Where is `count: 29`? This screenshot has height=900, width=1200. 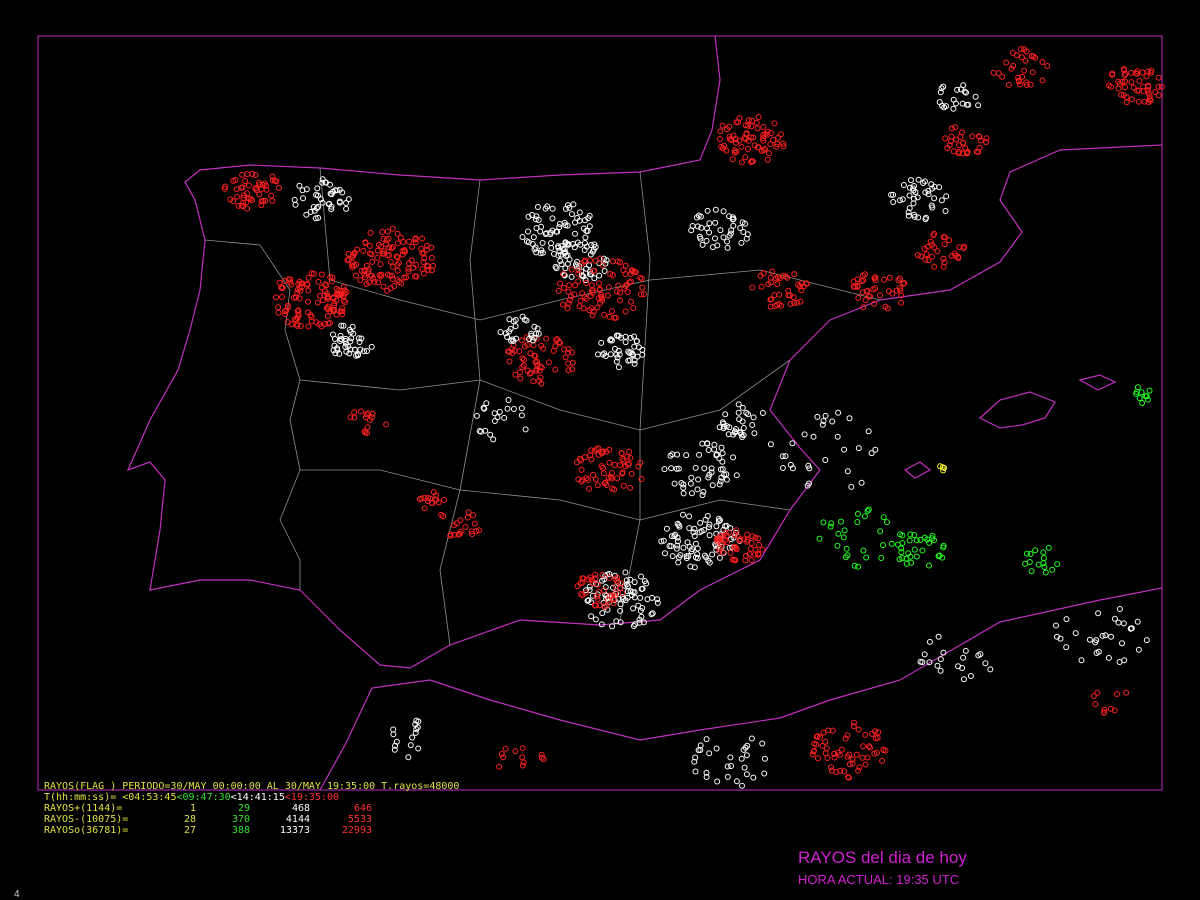
count: 29 is located at coordinates (244, 808).